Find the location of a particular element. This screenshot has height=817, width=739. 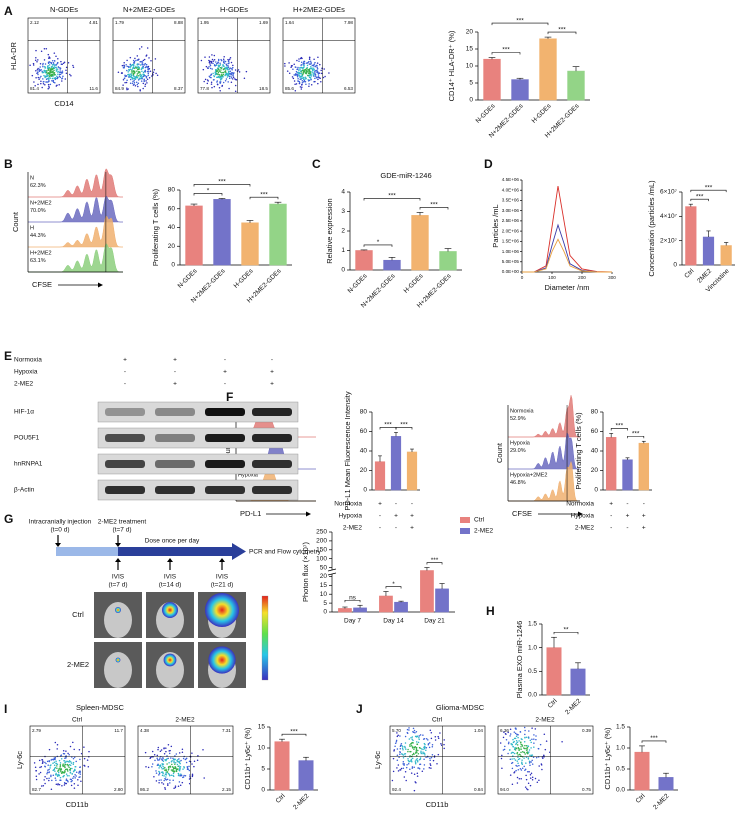

y-tick-label: 20 is located at coordinates (595, 470).